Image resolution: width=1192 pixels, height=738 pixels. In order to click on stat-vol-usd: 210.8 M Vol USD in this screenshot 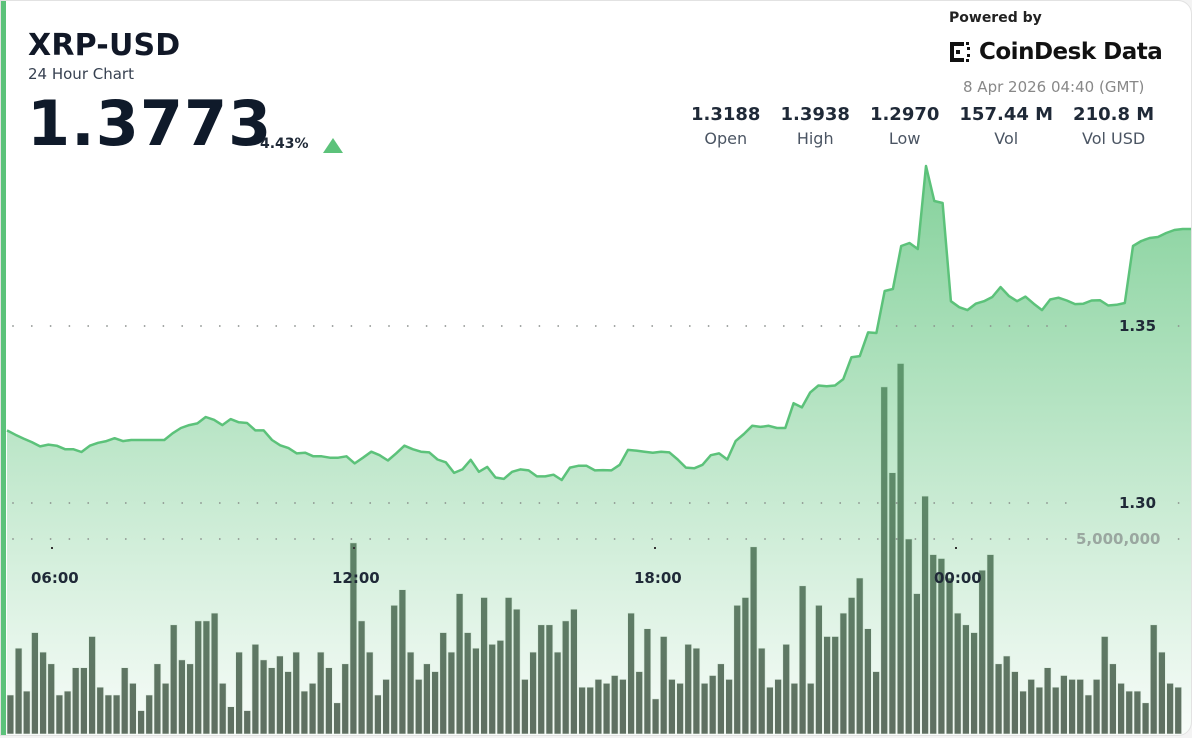, I will do `click(1113, 126)`.